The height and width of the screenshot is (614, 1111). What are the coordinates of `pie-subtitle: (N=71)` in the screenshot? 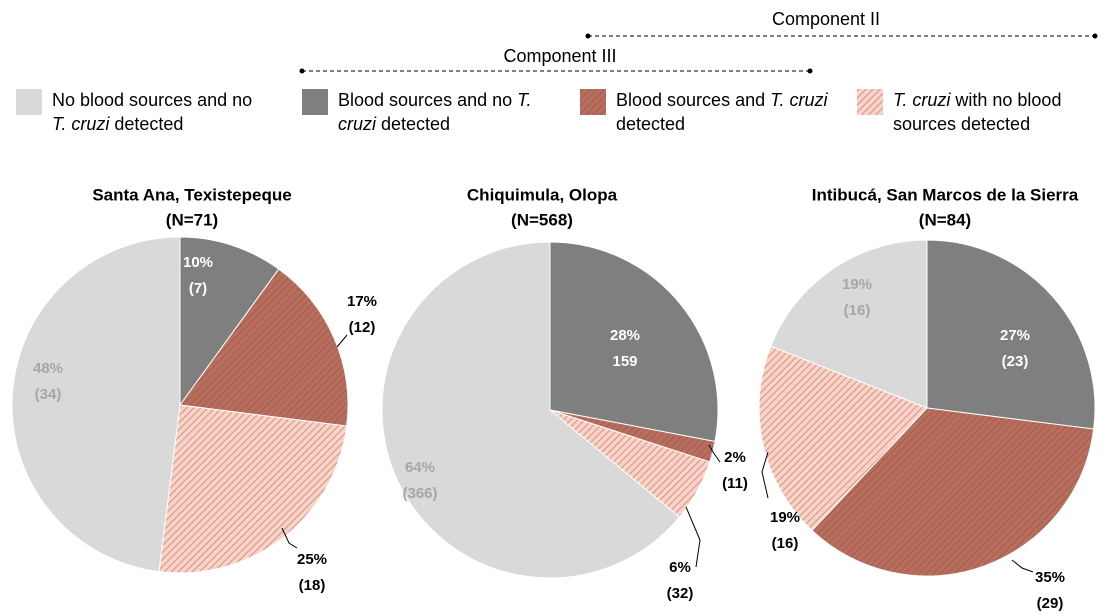 It's located at (192, 219).